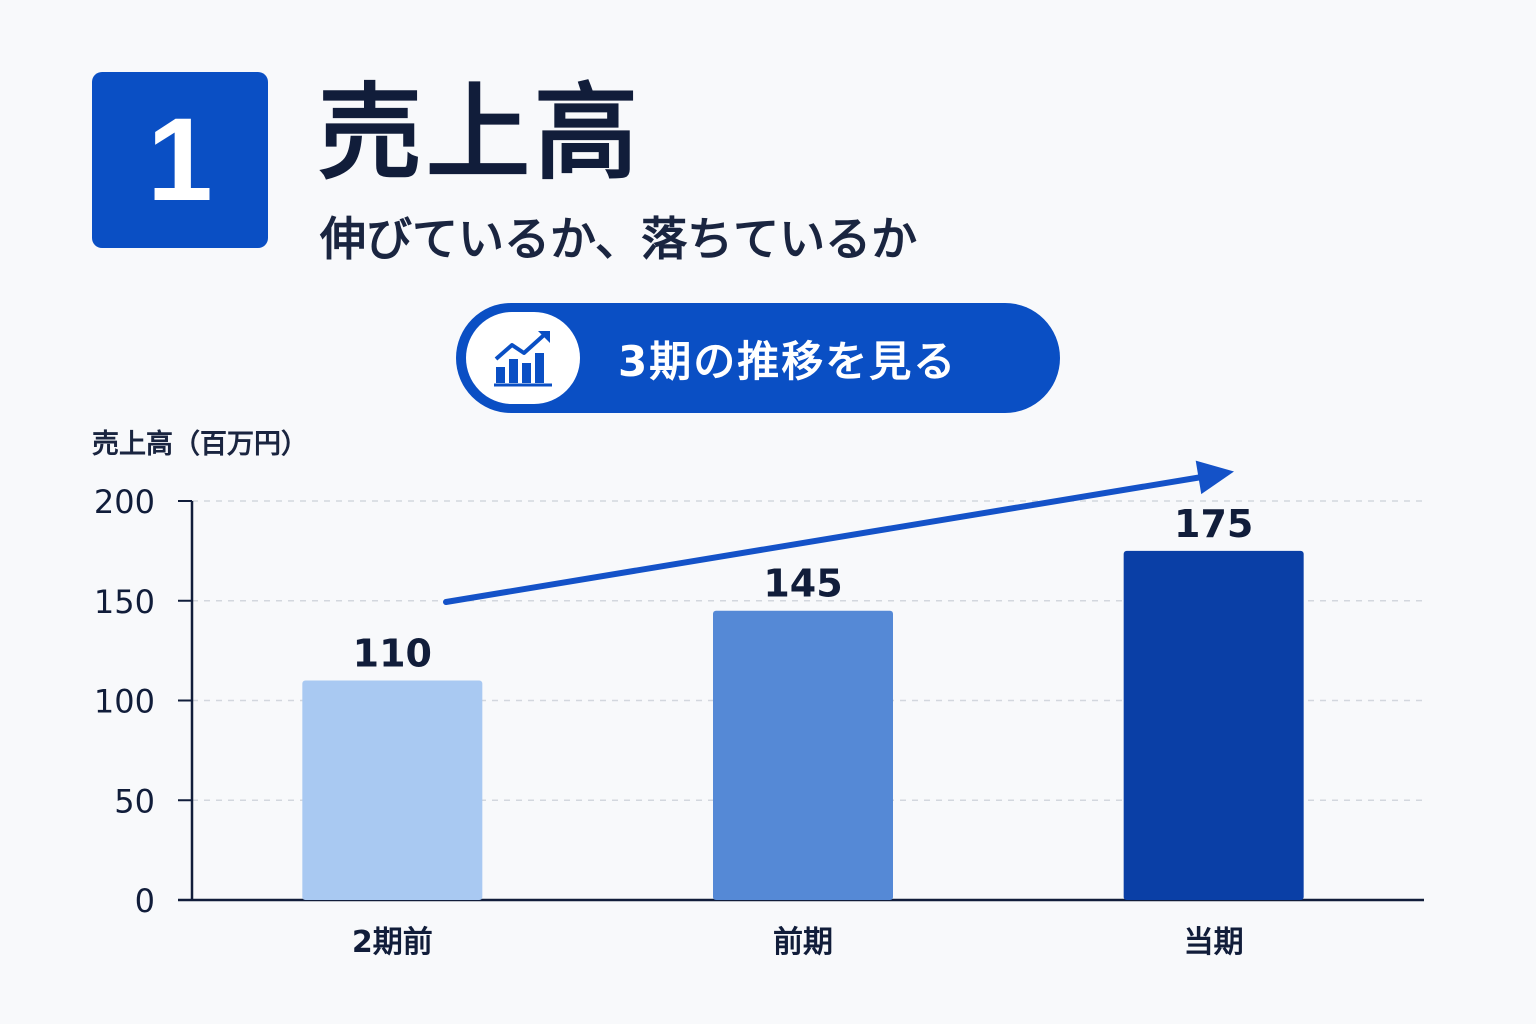 This screenshot has height=1024, width=1536. I want to click on bar-chart-trend-icon, so click(523, 359).